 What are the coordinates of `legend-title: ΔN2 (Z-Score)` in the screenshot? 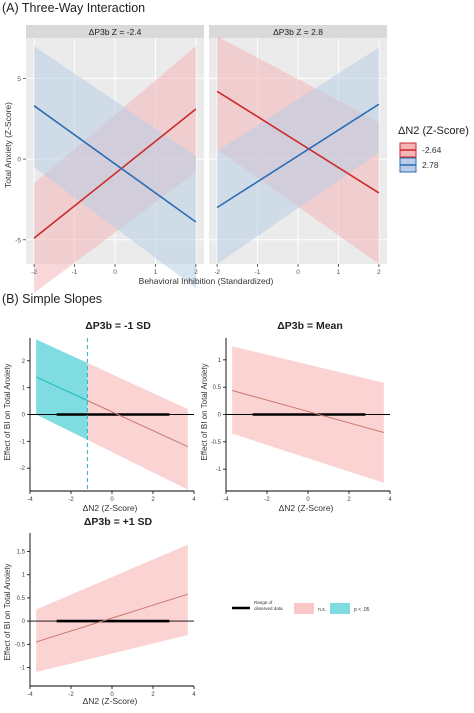 It's located at (433, 131).